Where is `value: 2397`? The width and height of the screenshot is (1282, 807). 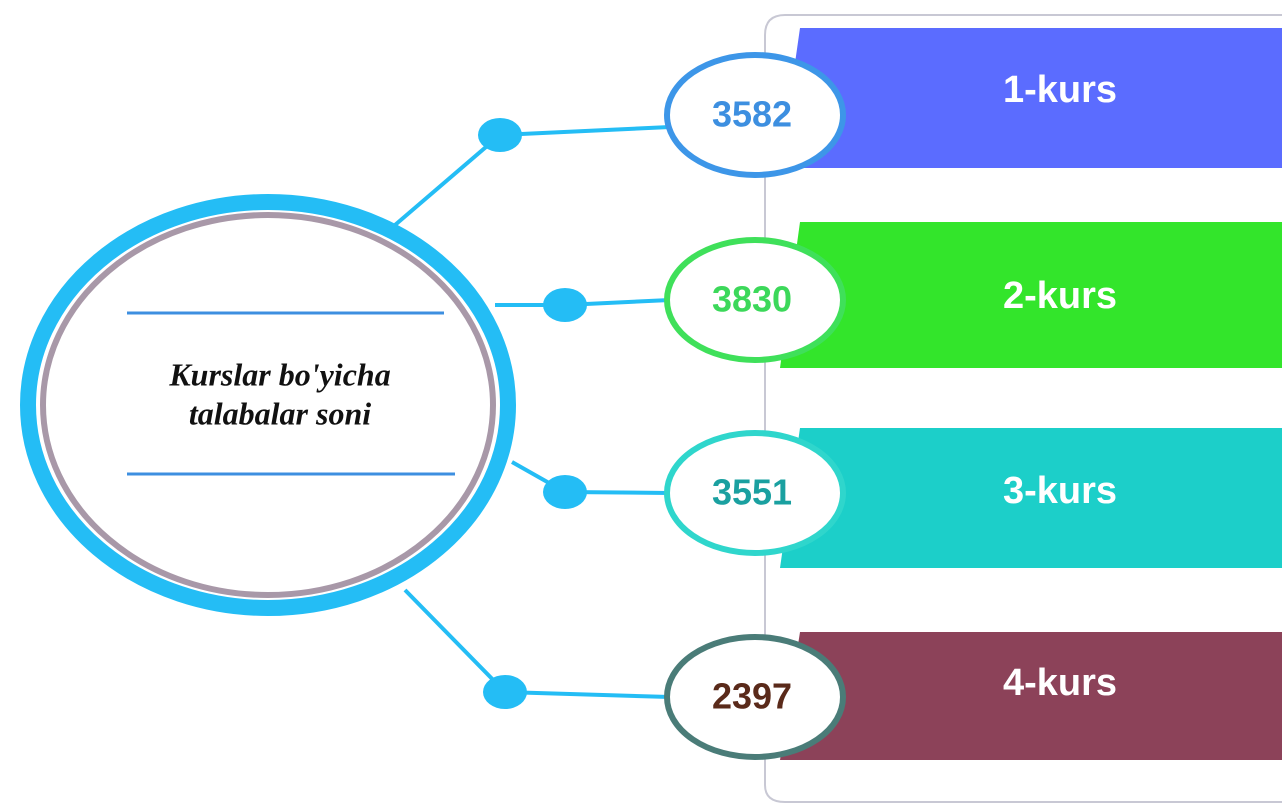 value: 2397 is located at coordinates (752, 696).